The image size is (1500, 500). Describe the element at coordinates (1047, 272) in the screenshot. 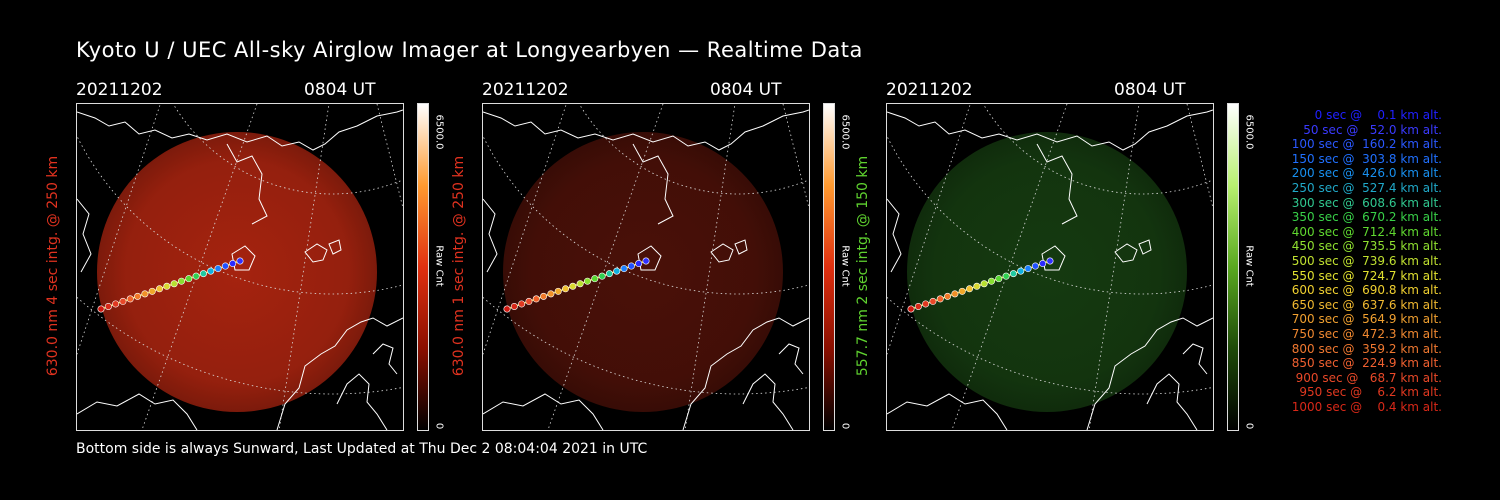

I see `airglow-disk` at that location.